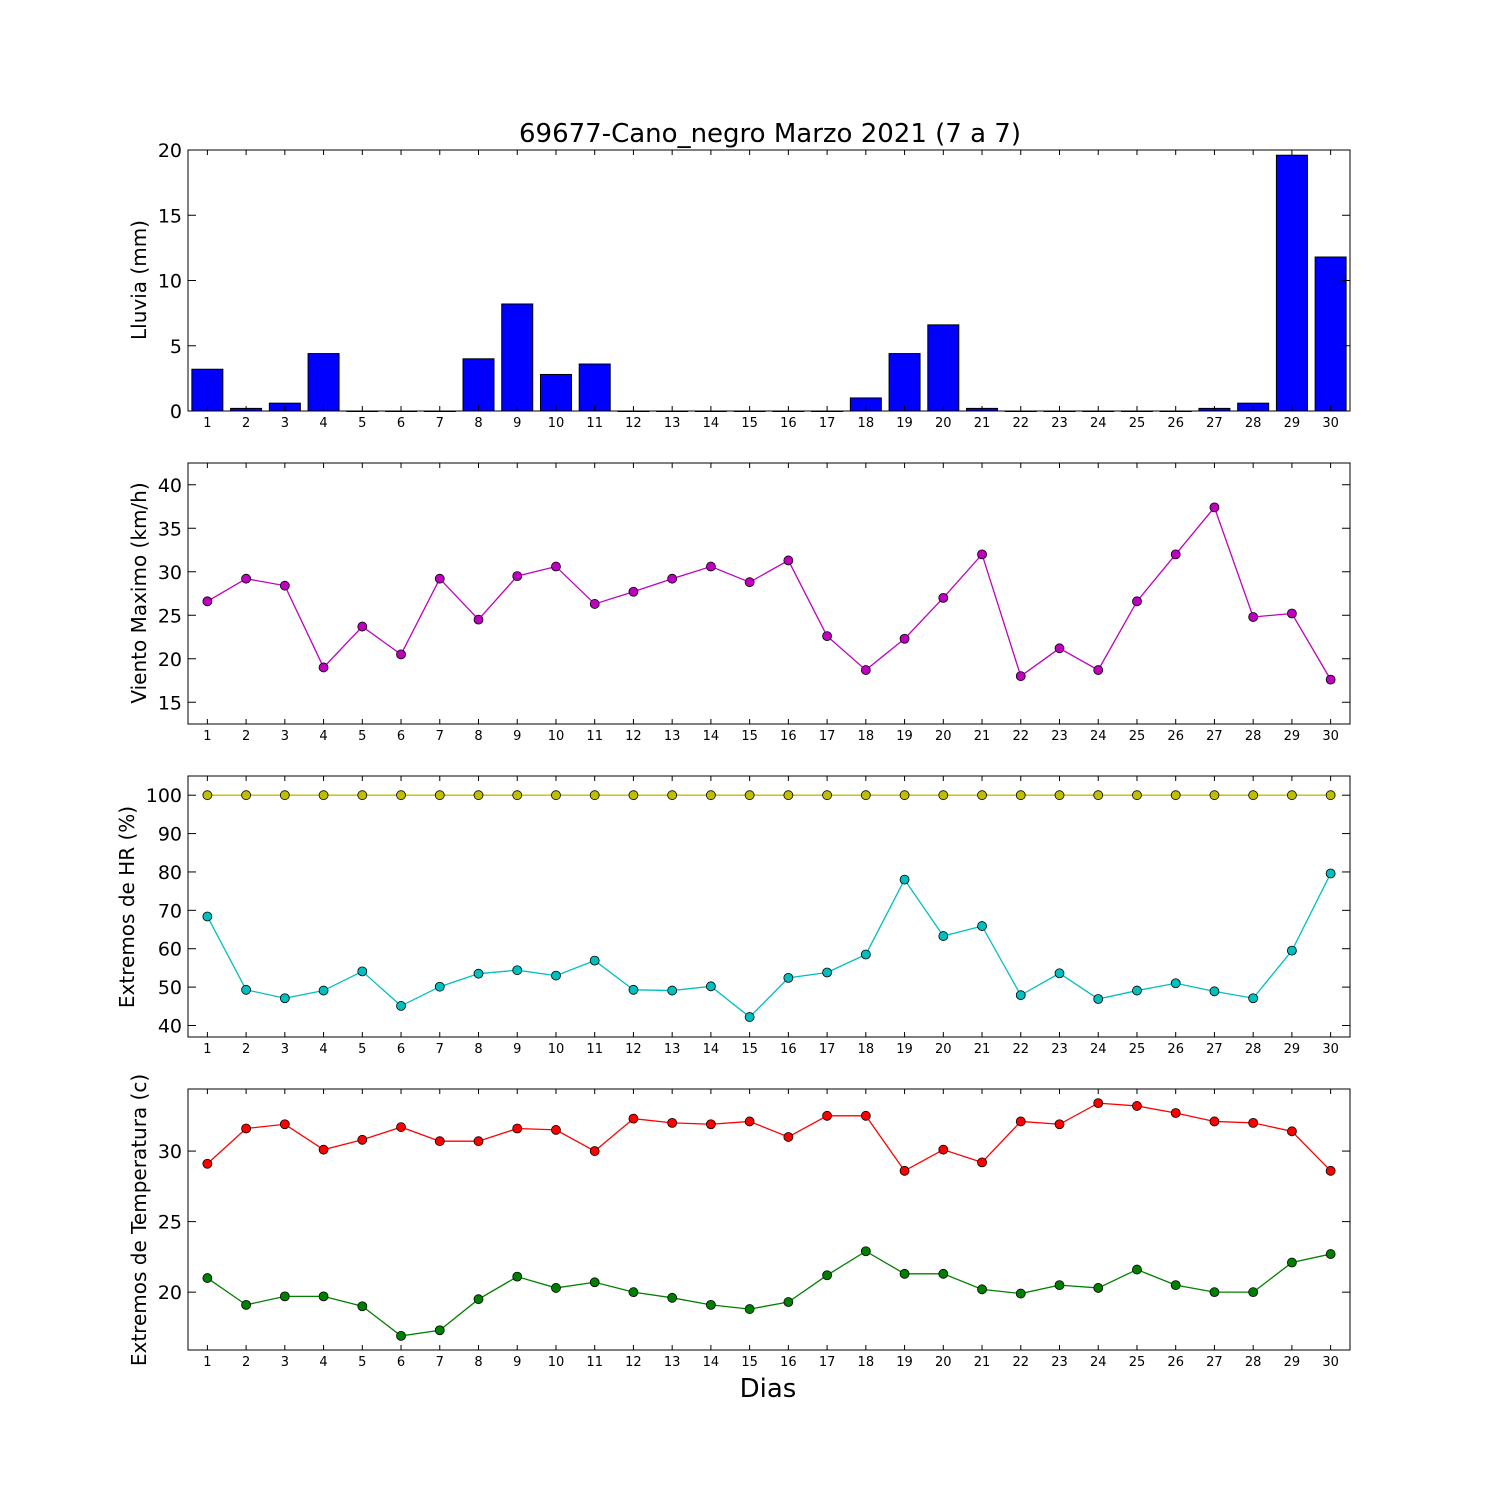 This screenshot has height=1500, width=1500. I want to click on humidity-ytick-label: 80, so click(170, 873).